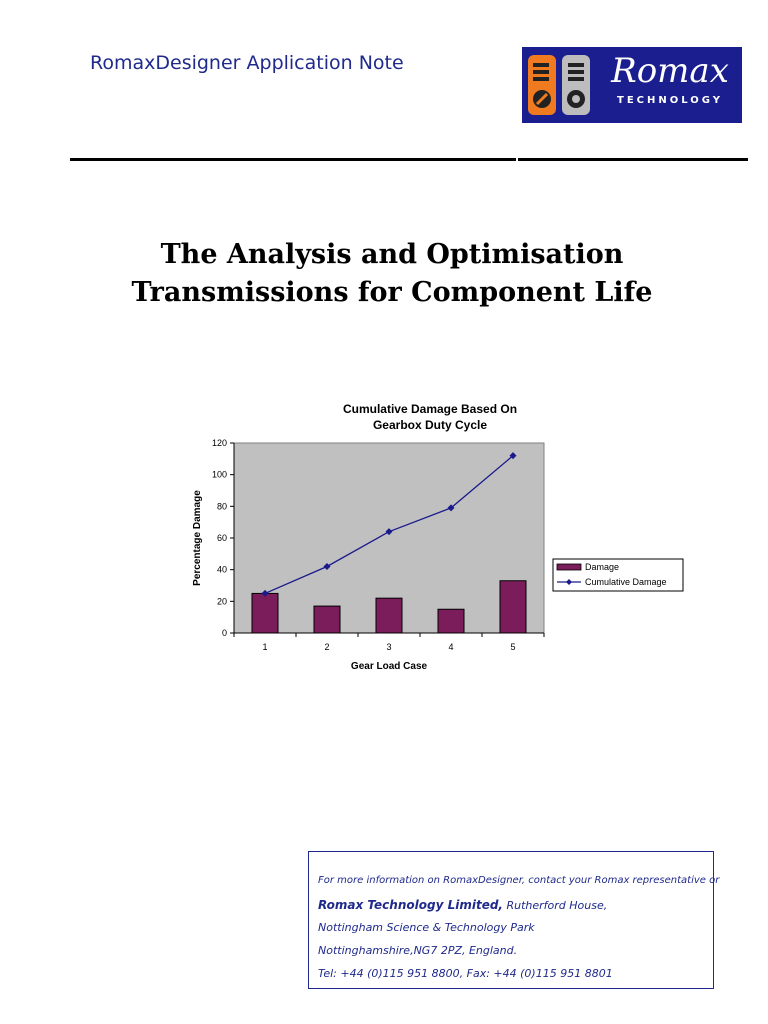  Describe the element at coordinates (555, 905) in the screenshot. I see `contact-address-1: Rutherford House,` at that location.